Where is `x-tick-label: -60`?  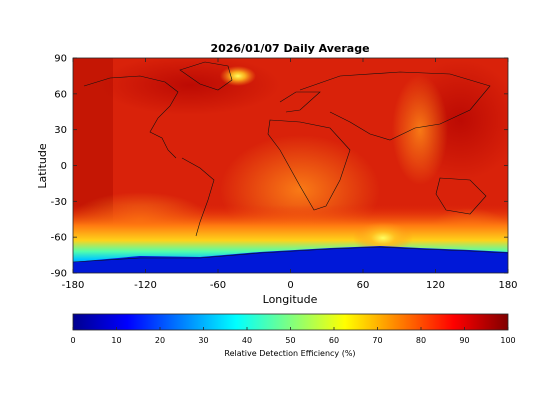 x-tick-label: -60 is located at coordinates (218, 285).